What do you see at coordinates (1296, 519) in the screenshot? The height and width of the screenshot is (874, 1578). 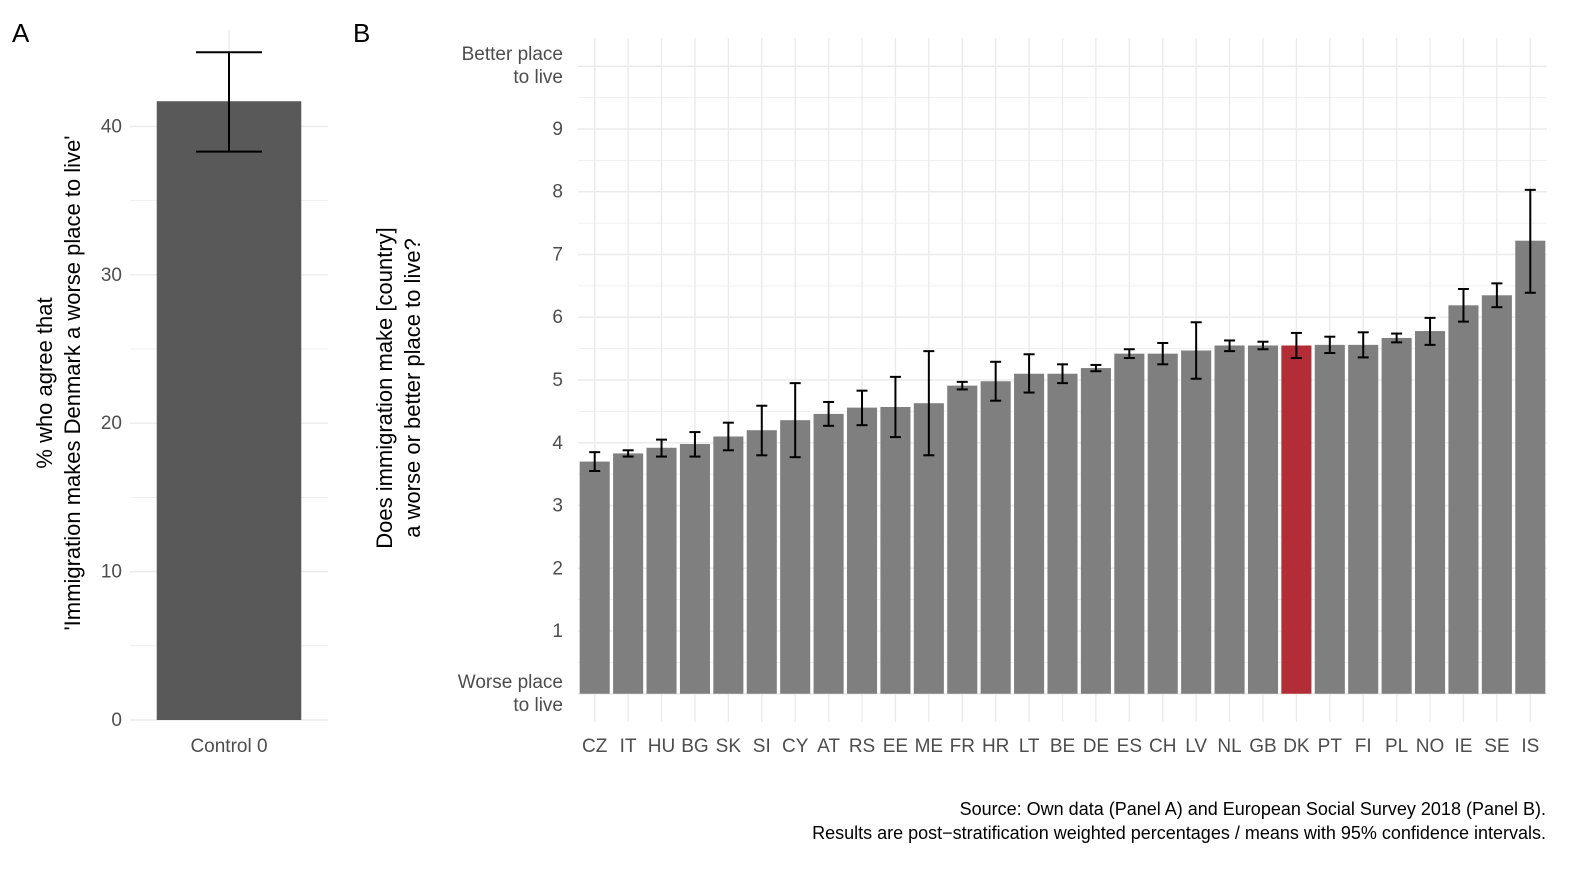 I see `panel-b-bar-dk` at bounding box center [1296, 519].